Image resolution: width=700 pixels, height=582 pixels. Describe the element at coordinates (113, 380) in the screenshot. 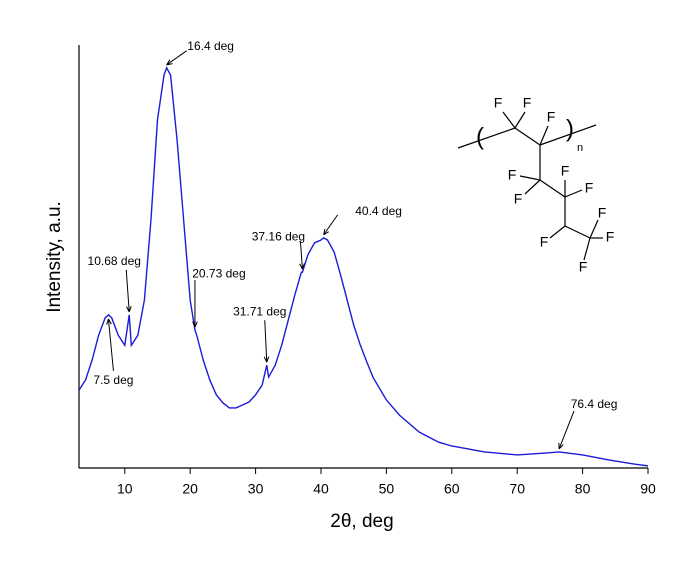

I see `annotation: 7.5 deg` at that location.